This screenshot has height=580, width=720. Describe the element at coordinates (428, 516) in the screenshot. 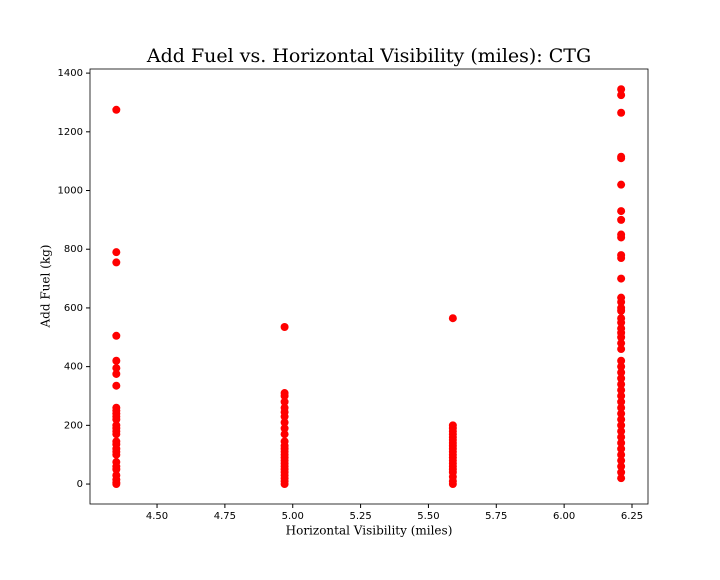

I see `x-tick-label: 5.50` at that location.